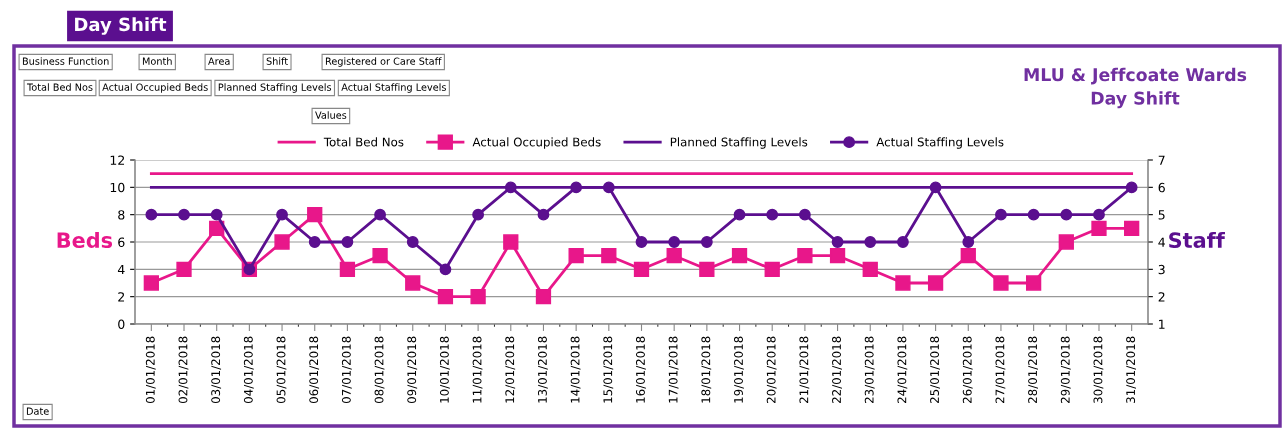 Image resolution: width=1288 pixels, height=428 pixels. What do you see at coordinates (536, 143) in the screenshot?
I see `legend-label: Actual Occupied Beds` at bounding box center [536, 143].